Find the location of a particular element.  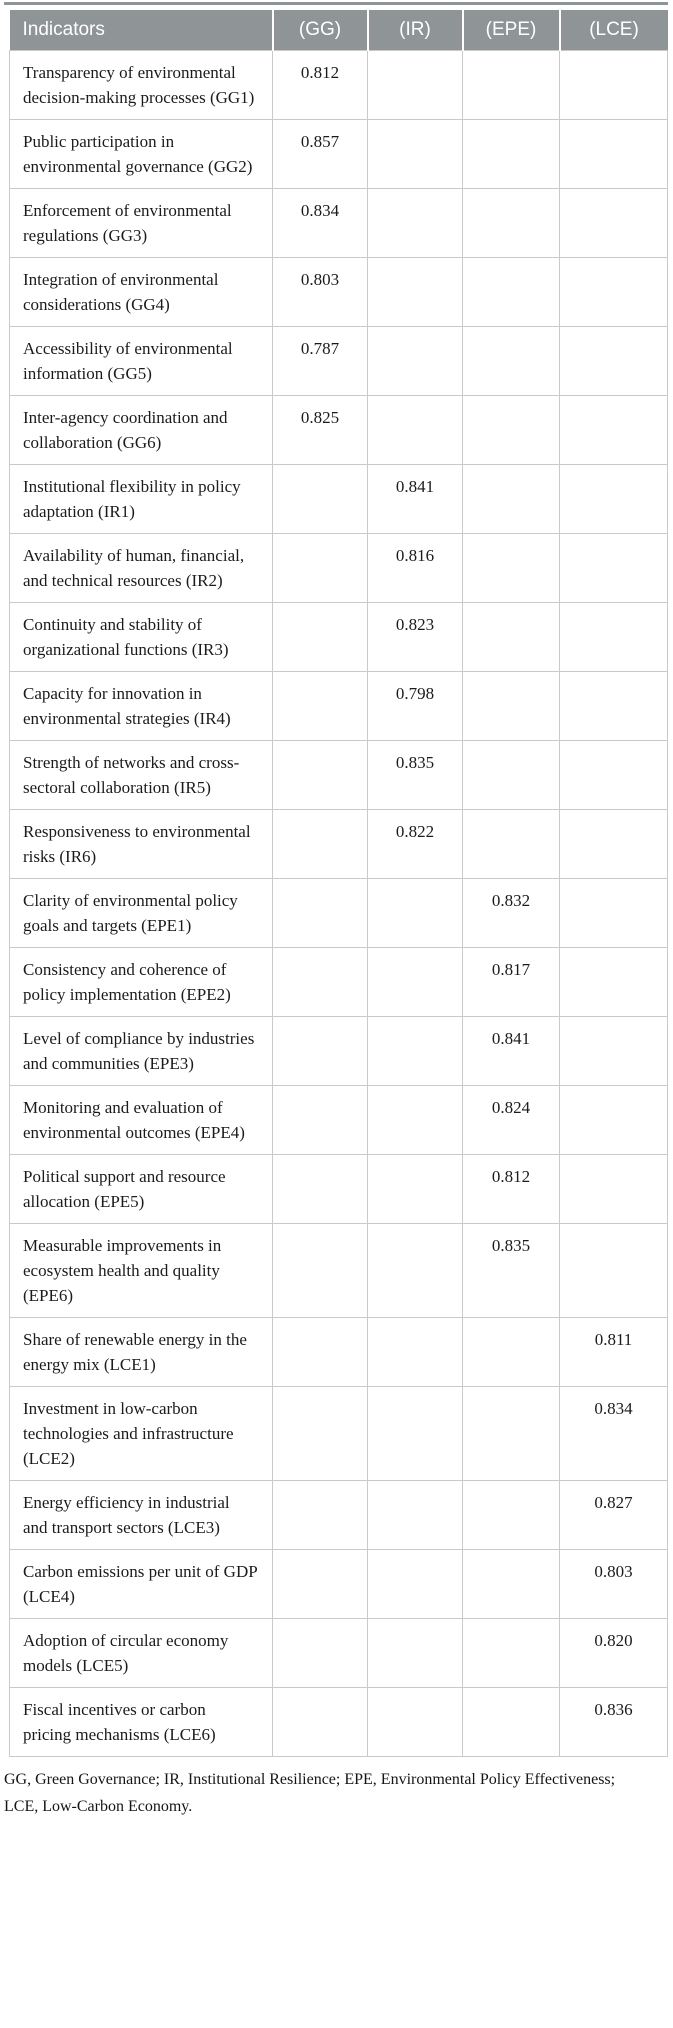

header-row: Indicators (GG) (IR) (EPE) (LCE) is located at coordinates (338, 30).